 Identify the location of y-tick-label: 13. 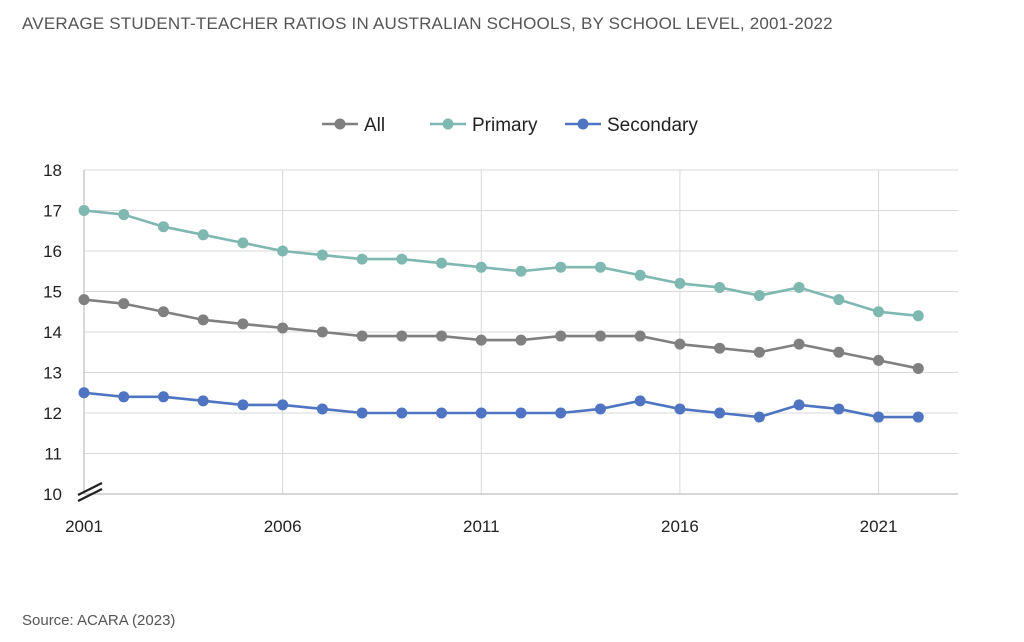
(52, 373).